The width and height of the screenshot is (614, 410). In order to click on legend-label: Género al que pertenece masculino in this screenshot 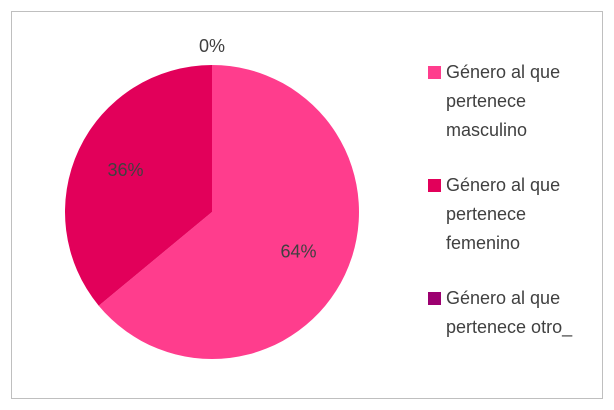, I will do `click(503, 101)`.